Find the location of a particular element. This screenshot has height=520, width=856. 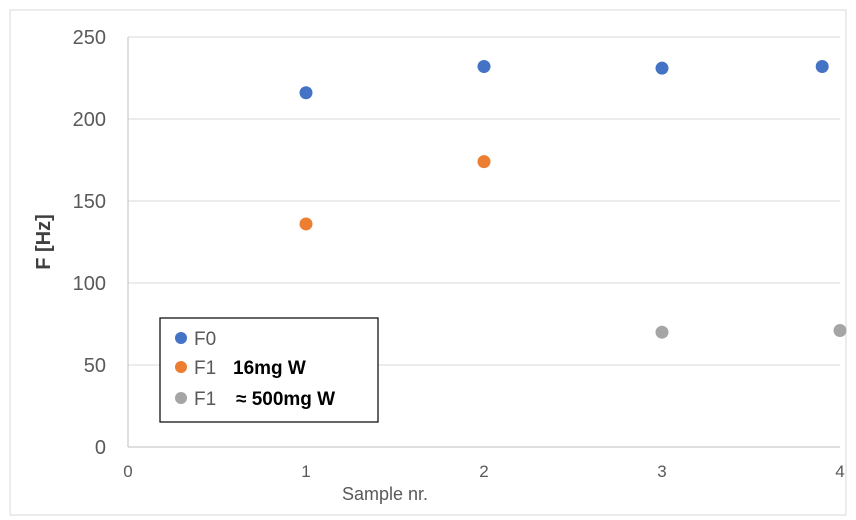

y-tick-label: 200 is located at coordinates (89, 120).